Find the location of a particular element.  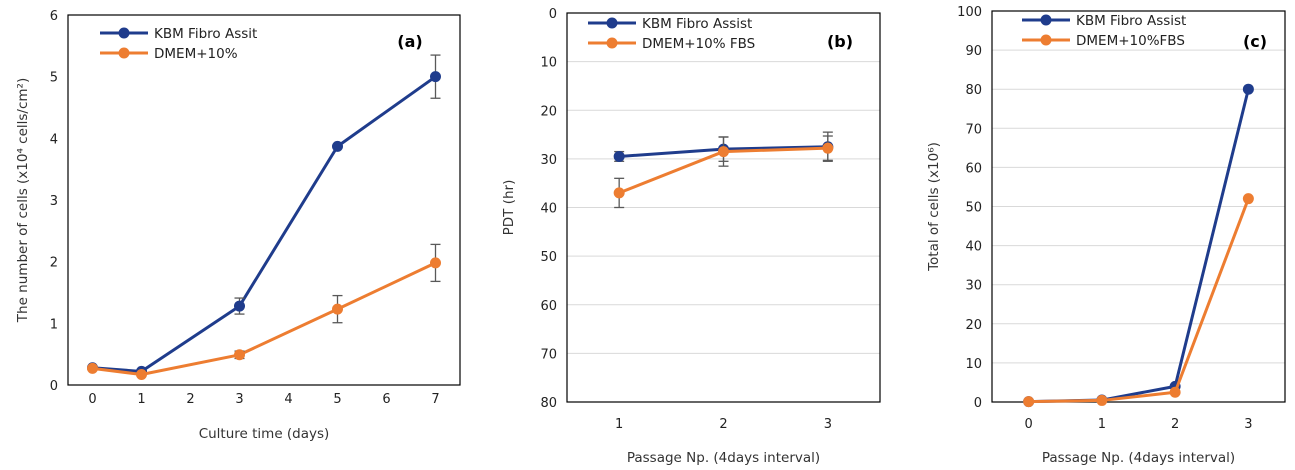

legend-entry: DMEM+10% is located at coordinates (169, 54).